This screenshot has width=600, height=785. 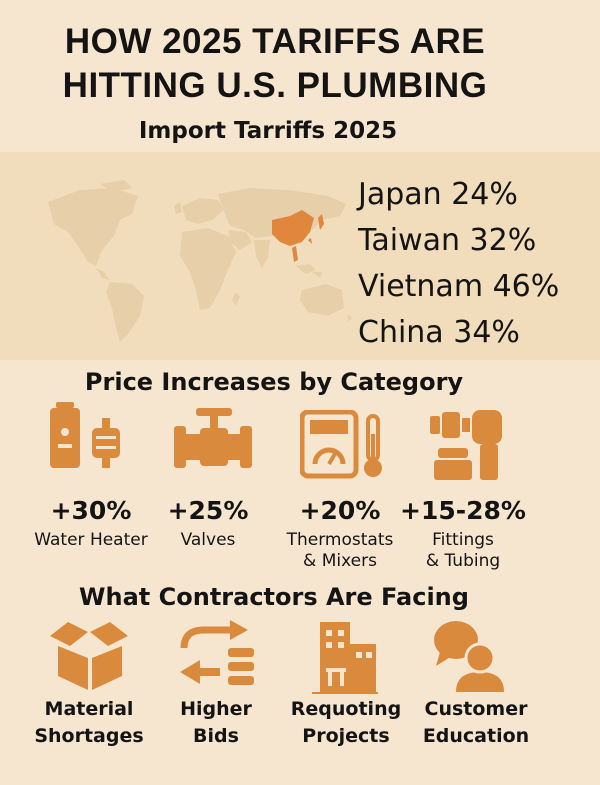 I want to click on facing-customer-education: Customer Education, so click(x=476, y=722).